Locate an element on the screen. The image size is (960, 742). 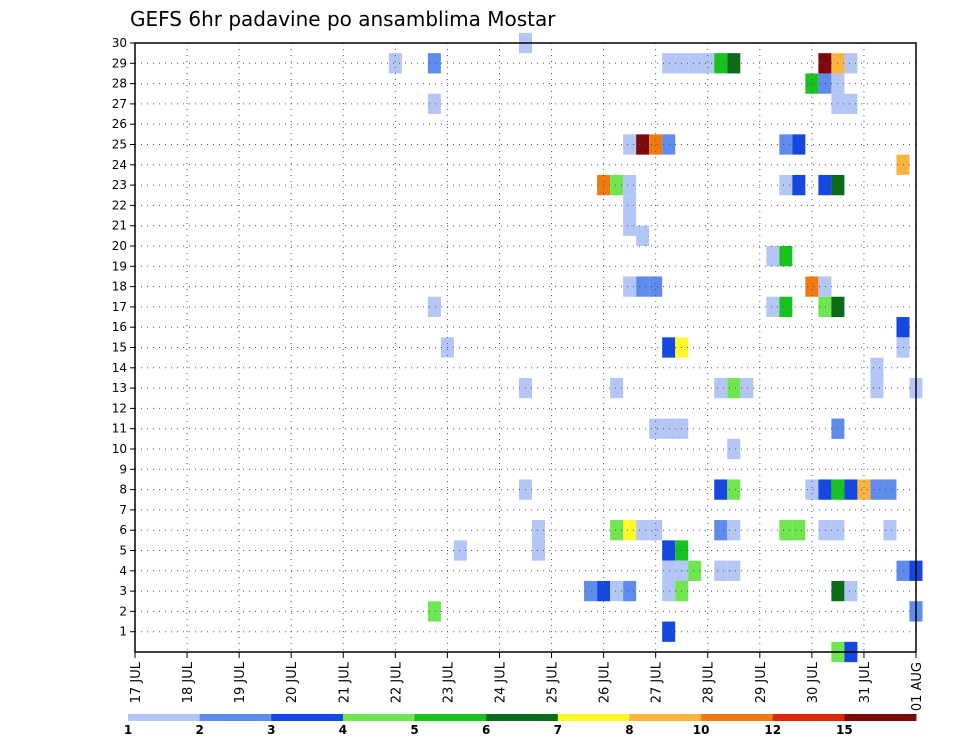
y-tick-label: 30 is located at coordinates (119, 43).